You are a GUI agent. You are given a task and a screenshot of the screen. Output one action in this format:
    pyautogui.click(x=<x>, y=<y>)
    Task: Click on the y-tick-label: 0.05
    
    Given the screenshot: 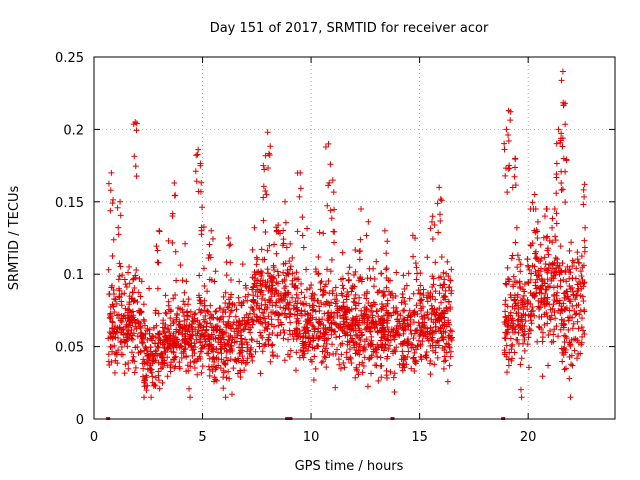 What is the action you would take?
    pyautogui.click(x=69, y=348)
    